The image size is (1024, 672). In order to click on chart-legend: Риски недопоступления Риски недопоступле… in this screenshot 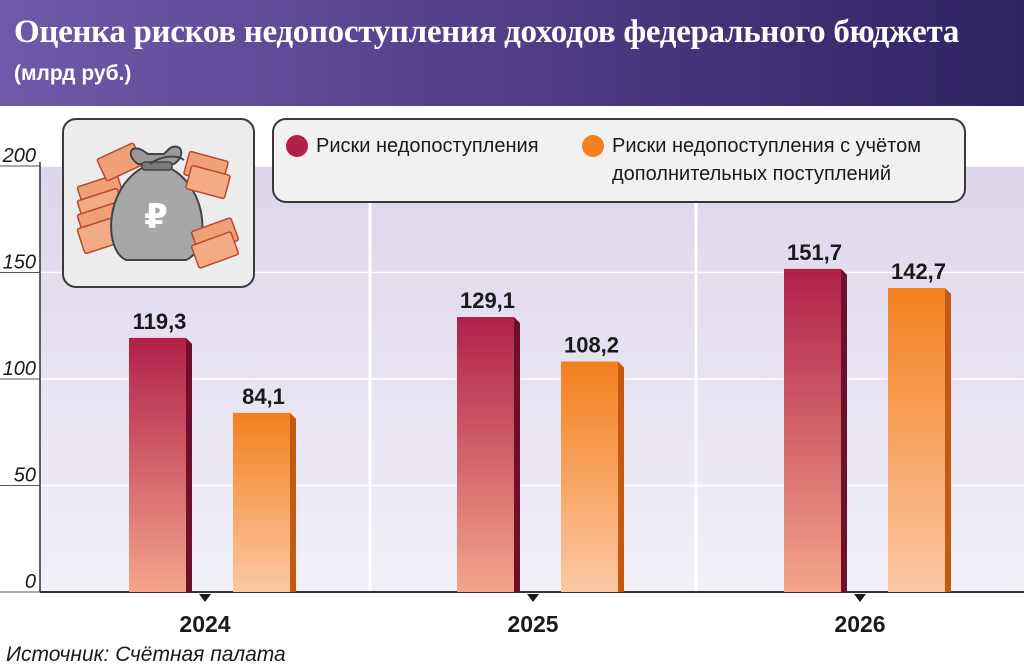, I will do `click(619, 160)`.